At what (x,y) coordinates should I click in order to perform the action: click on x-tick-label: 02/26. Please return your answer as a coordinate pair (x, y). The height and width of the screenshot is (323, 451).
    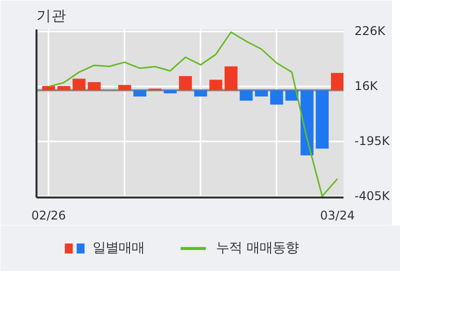
    Looking at the image, I should click on (48, 215).